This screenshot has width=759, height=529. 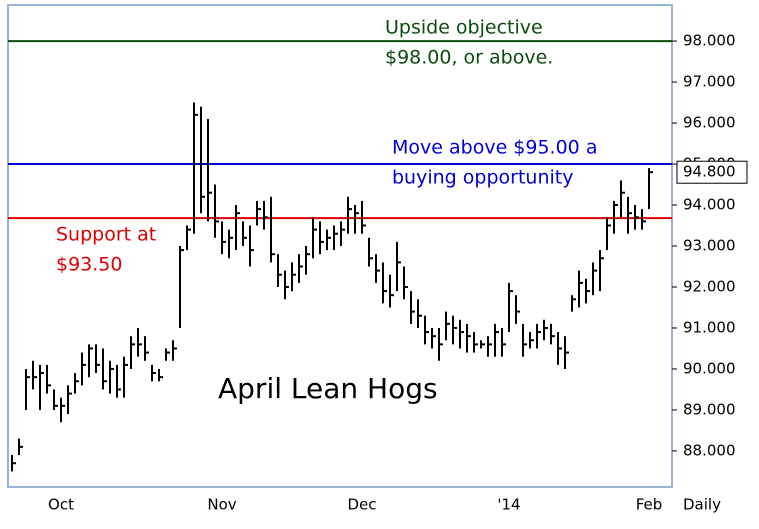 I want to click on x-axis-label: Daily, so click(x=702, y=505).